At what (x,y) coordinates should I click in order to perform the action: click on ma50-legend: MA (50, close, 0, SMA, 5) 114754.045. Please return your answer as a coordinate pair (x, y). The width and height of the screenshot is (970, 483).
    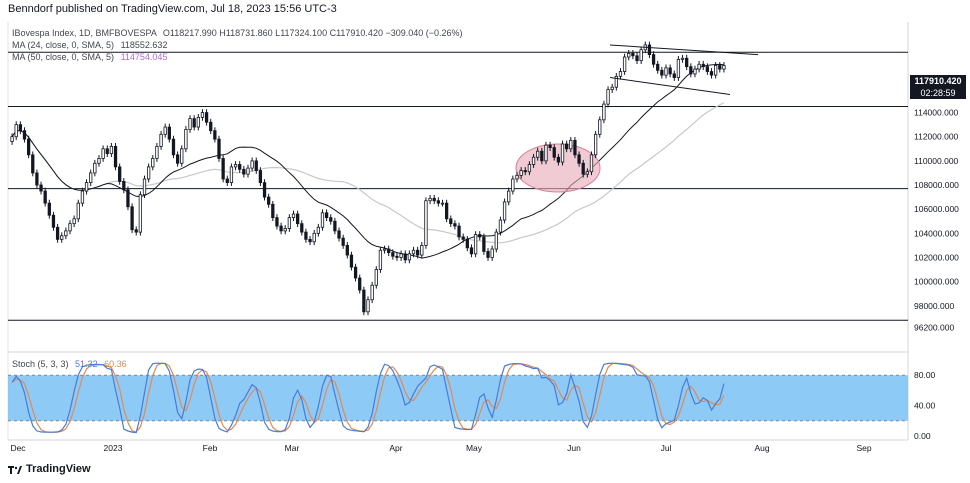
    Looking at the image, I should click on (89, 57).